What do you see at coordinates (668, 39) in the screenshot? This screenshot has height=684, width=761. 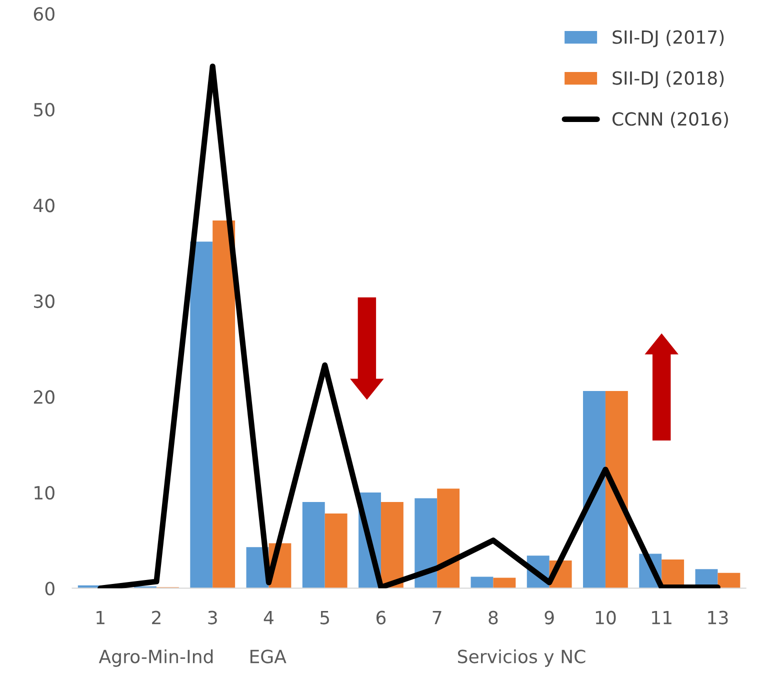 I see `legend-label: SII-DJ (2017)` at bounding box center [668, 39].